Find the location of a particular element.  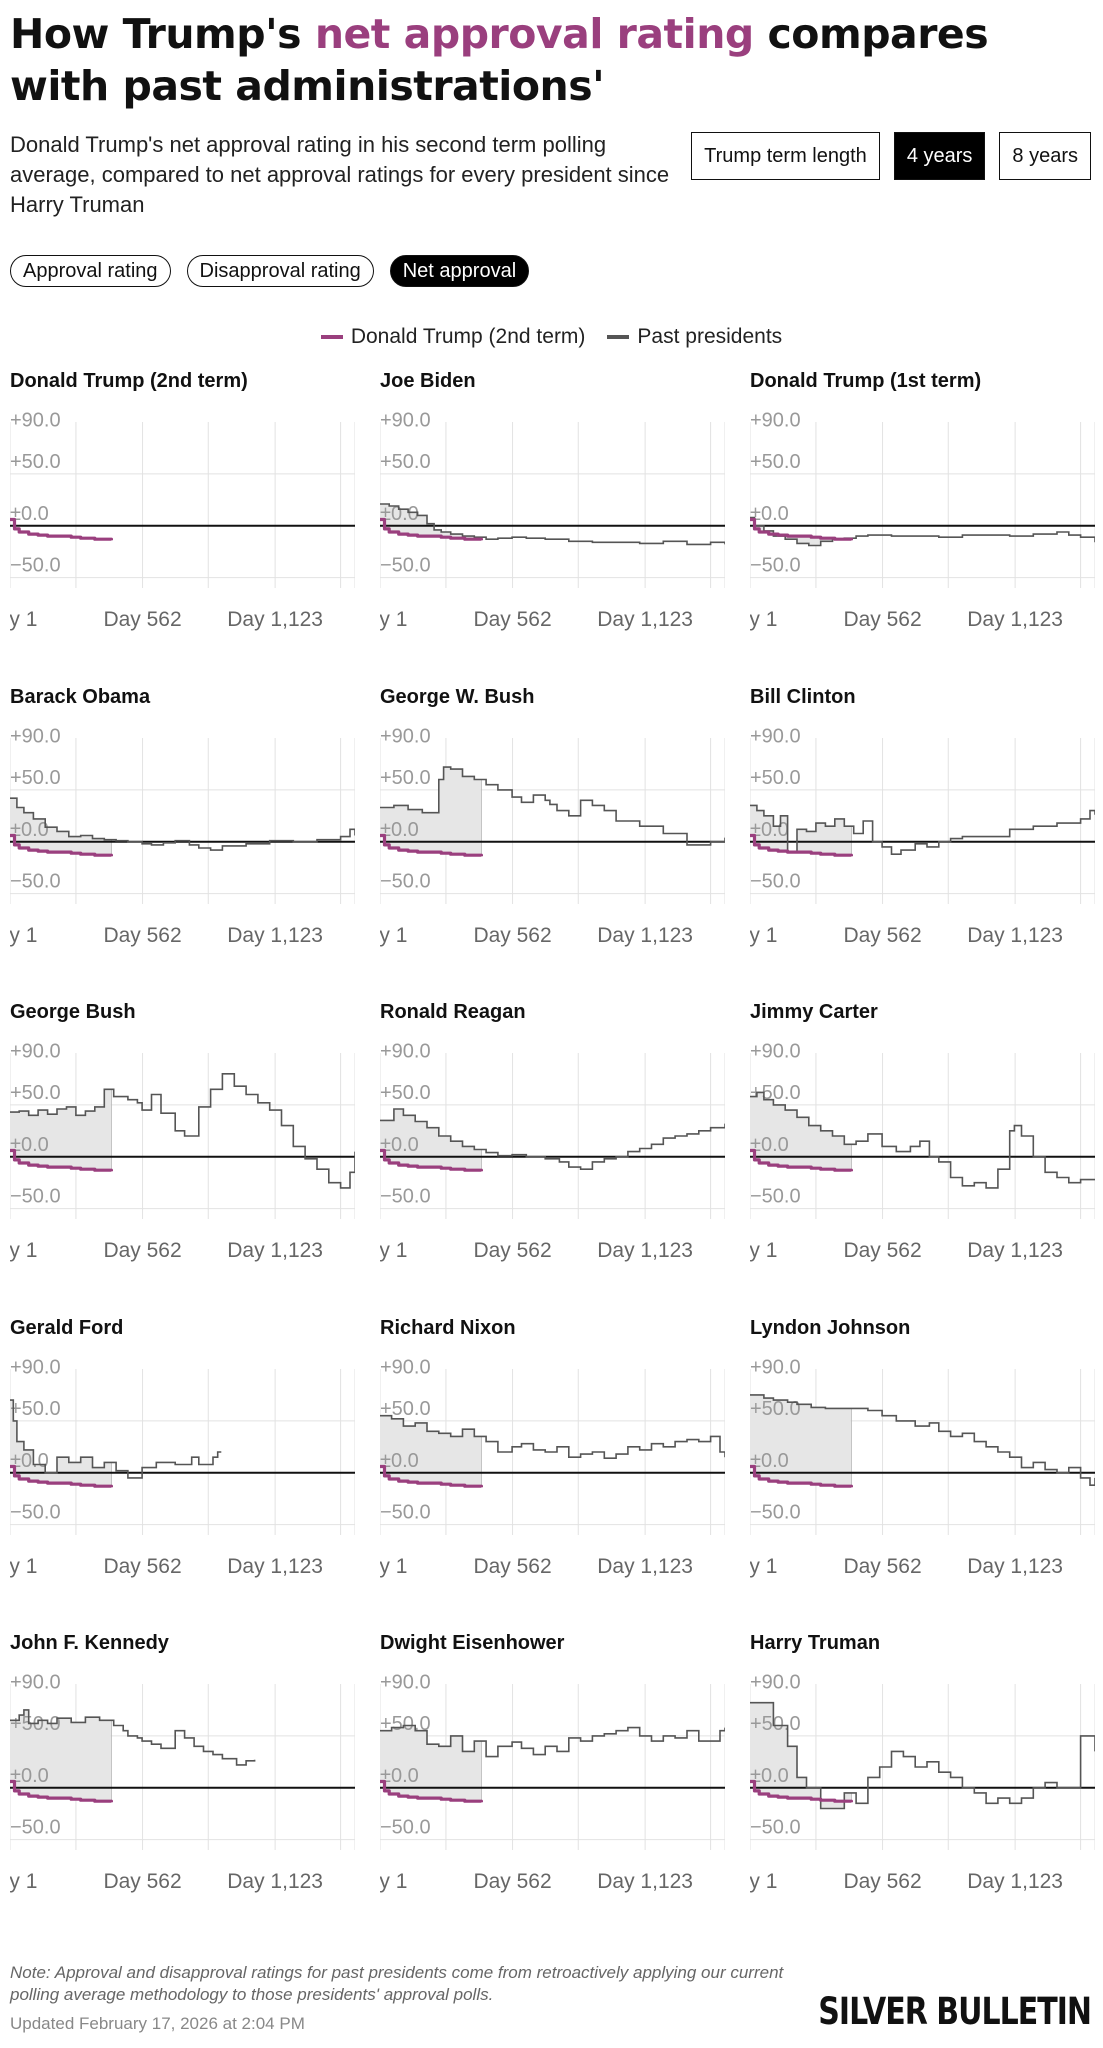

panel-title: Jimmy Carter is located at coordinates (814, 1012).